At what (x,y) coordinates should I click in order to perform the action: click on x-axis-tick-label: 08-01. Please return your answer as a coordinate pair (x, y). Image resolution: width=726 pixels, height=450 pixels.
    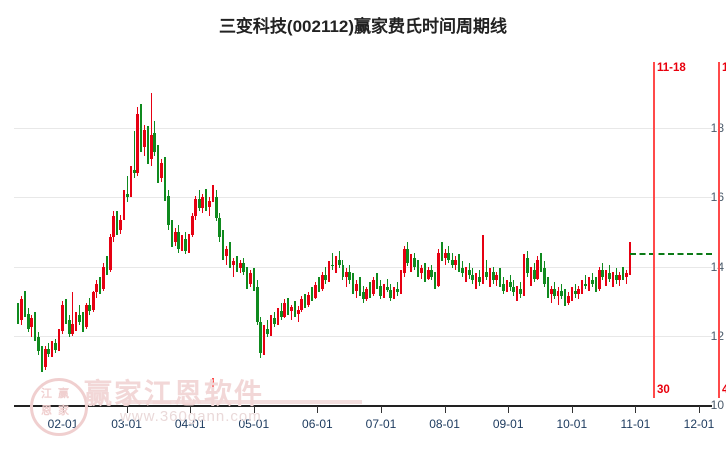
    Looking at the image, I should click on (444, 424).